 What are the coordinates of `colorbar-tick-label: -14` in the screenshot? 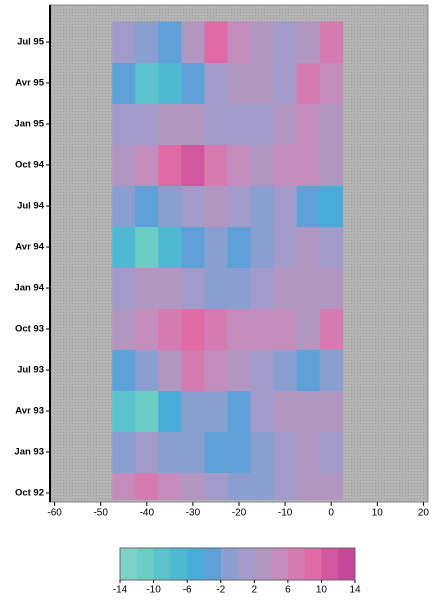 It's located at (120, 590).